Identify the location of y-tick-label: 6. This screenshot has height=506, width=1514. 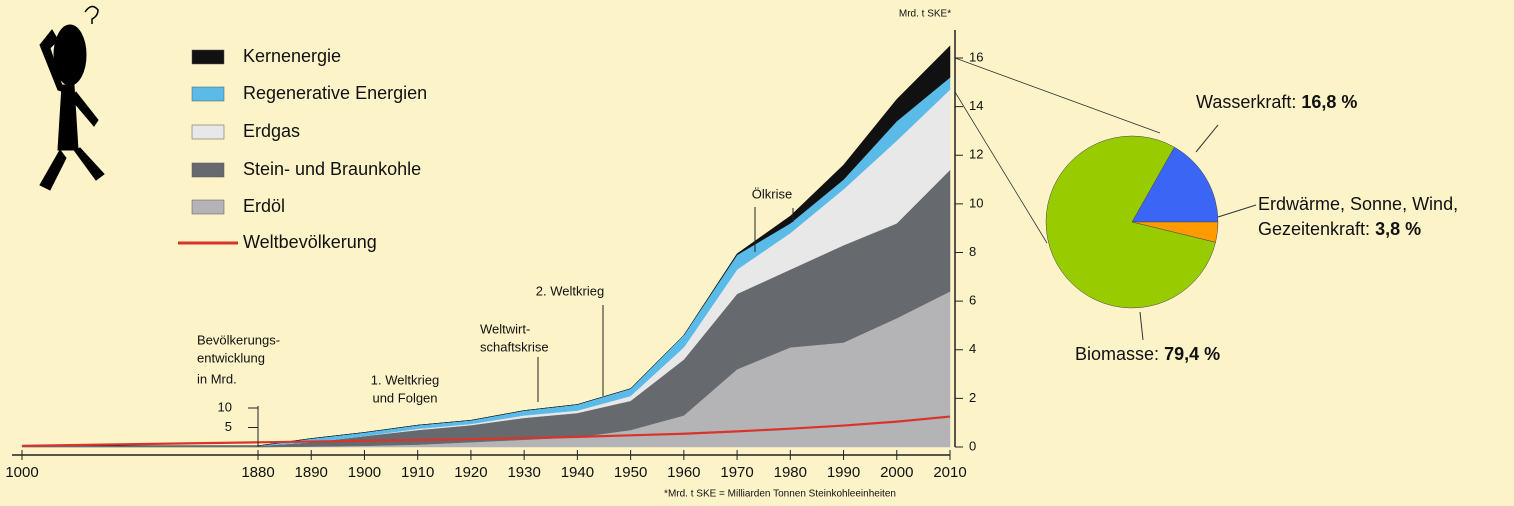
(972, 300).